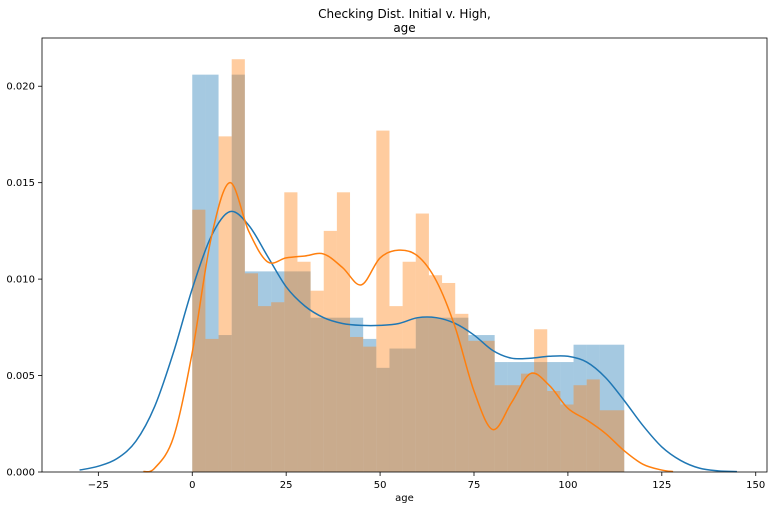 This screenshot has width=778, height=511. What do you see at coordinates (426, 481) in the screenshot?
I see `x-axis-ticks: −25 0 25 50 75 100 125 150` at bounding box center [426, 481].